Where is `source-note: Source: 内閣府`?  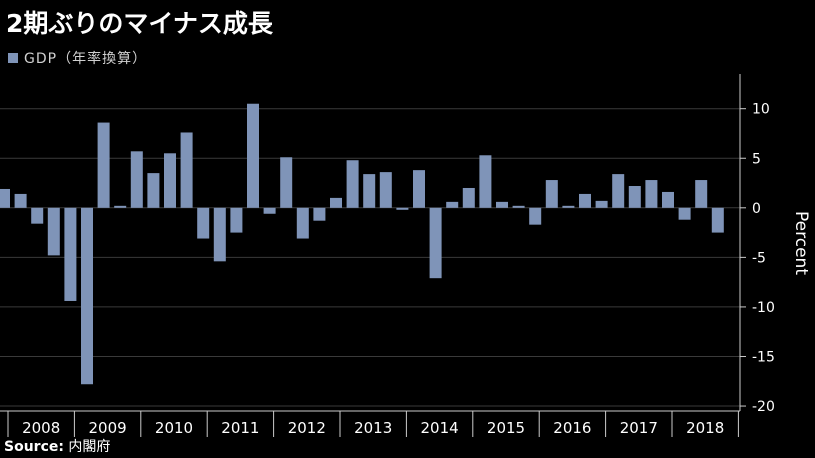 source-note: Source: 内閣府 is located at coordinates (57, 446).